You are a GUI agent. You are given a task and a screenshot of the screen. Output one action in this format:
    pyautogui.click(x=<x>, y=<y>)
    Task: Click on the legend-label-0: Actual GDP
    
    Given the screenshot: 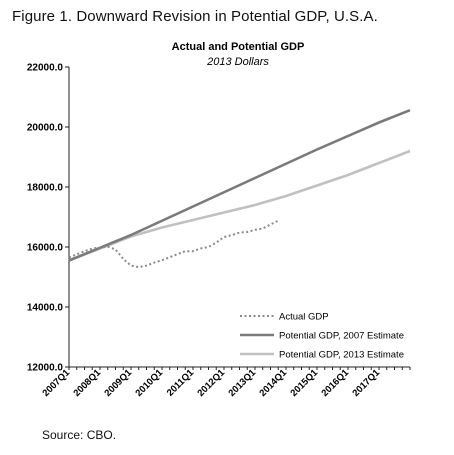 What is the action you would take?
    pyautogui.click(x=304, y=317)
    